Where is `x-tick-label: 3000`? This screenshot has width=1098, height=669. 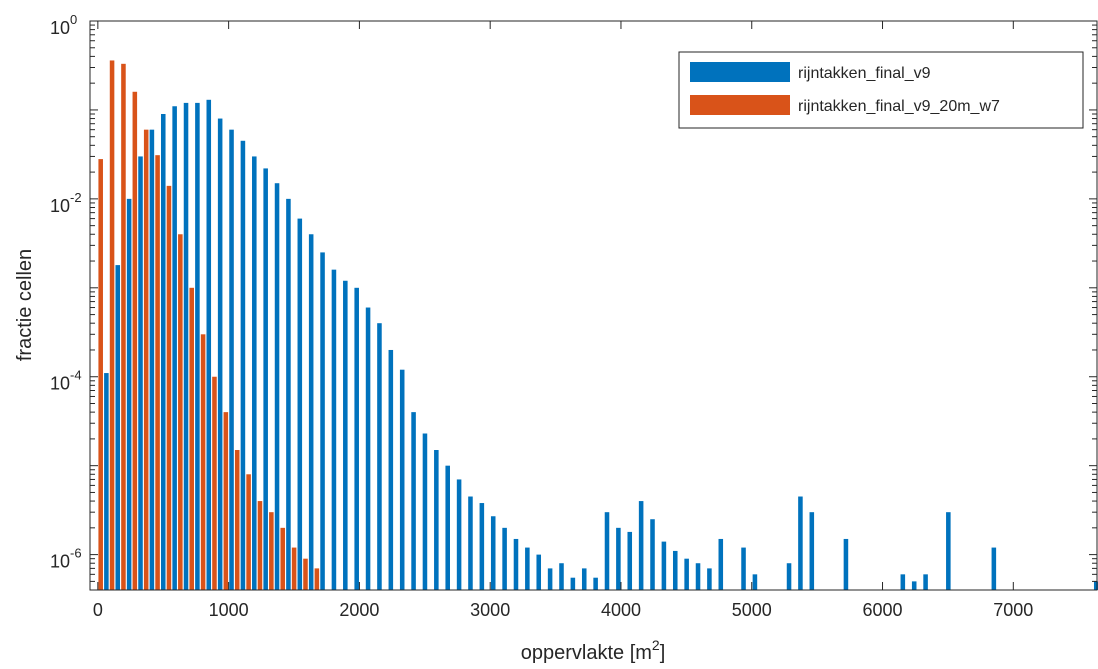 x-tick-label: 3000 is located at coordinates (490, 610).